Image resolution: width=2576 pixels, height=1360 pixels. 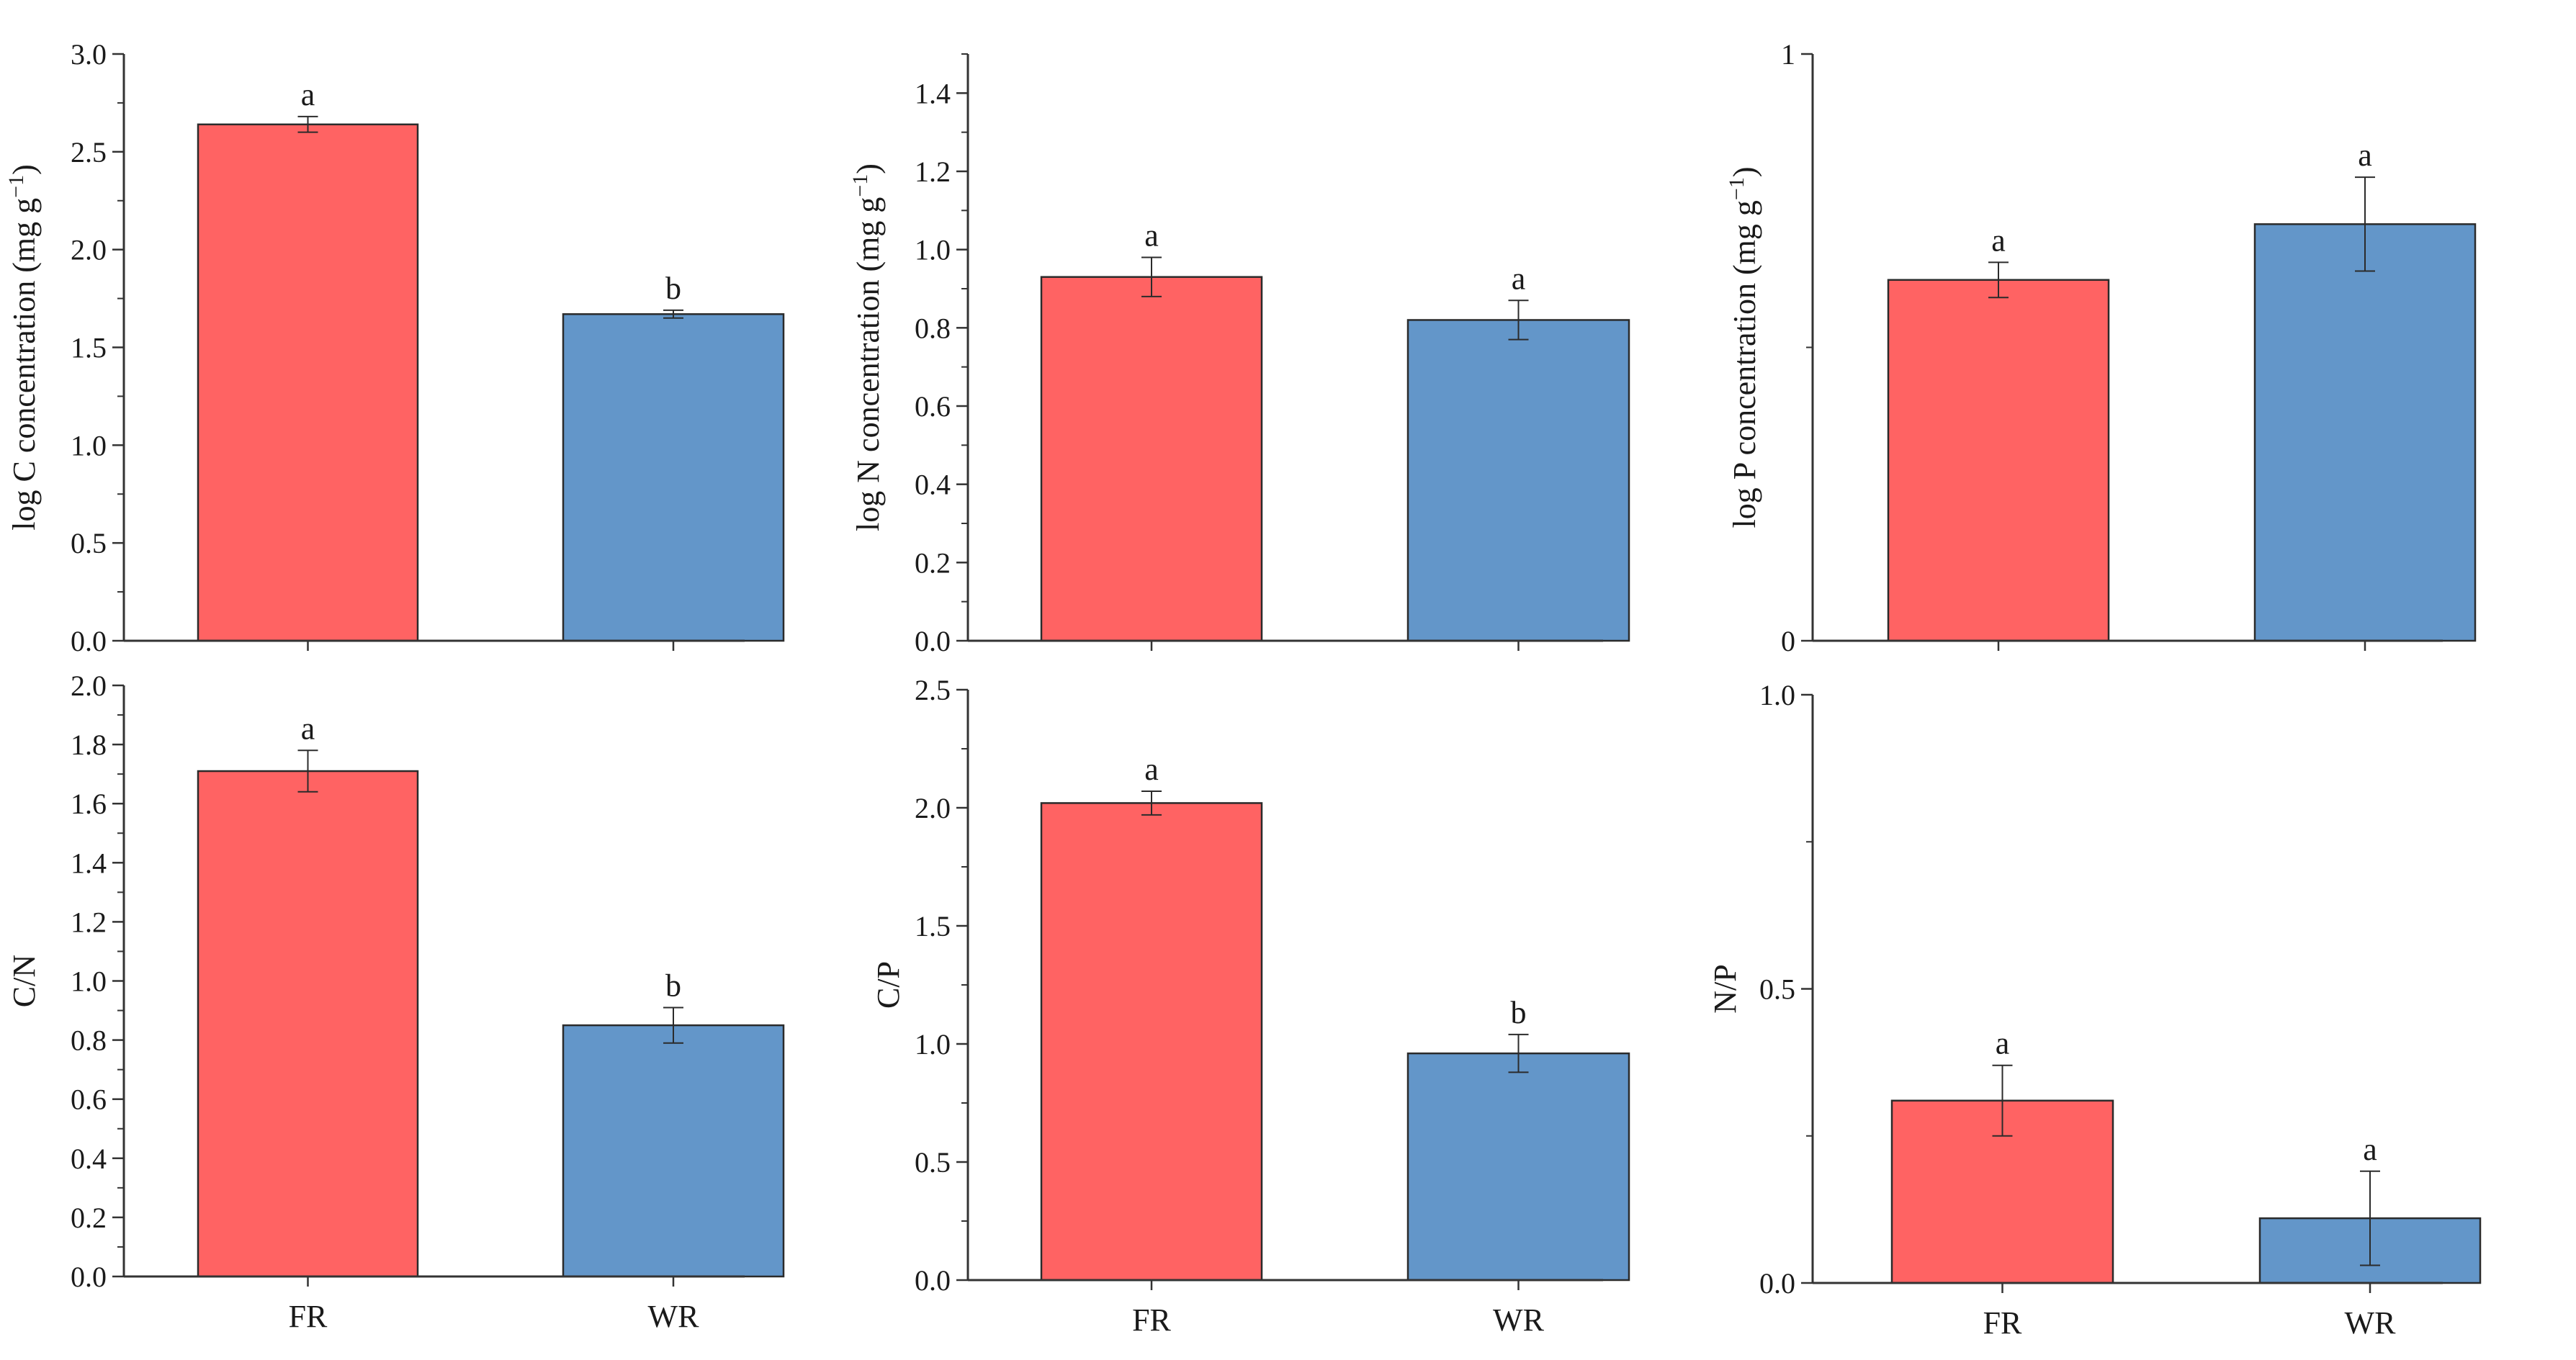 I want to click on y-axis-title: log N concentration (mg g−1), so click(x=867, y=347).